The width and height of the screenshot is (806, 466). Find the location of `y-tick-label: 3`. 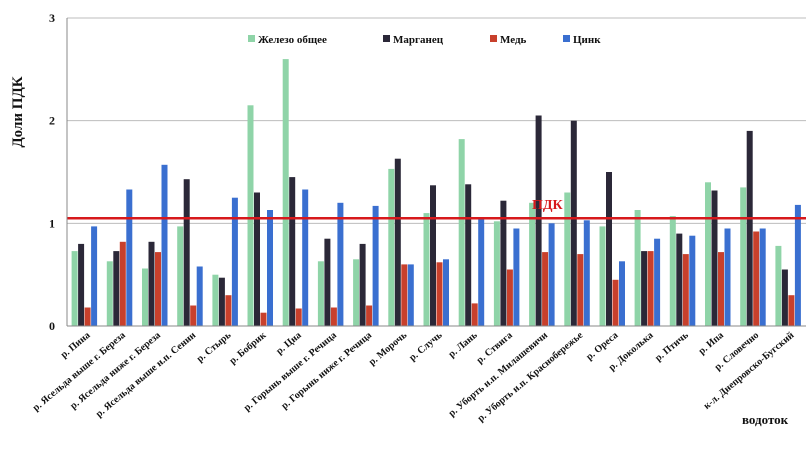

y-tick-label: 3 is located at coordinates (52, 18).